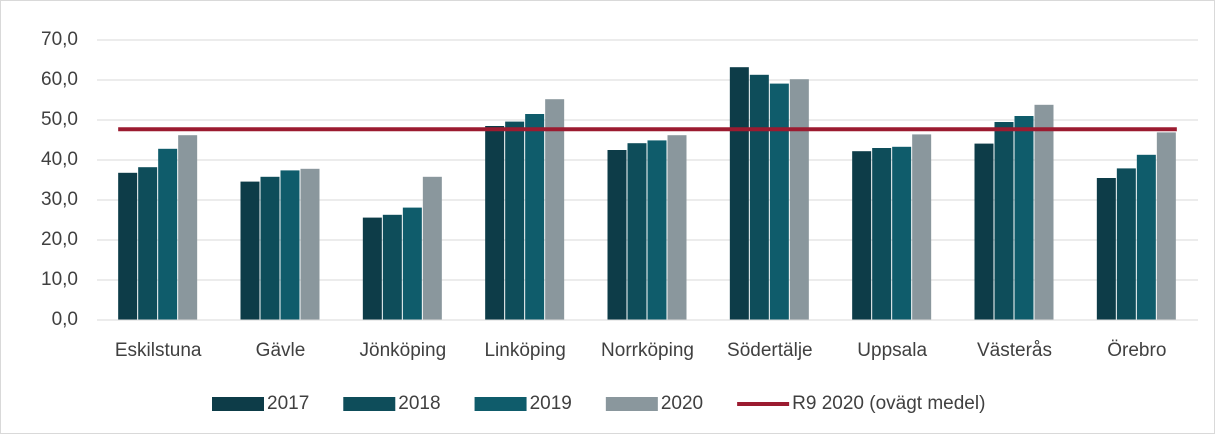  Describe the element at coordinates (1014, 350) in the screenshot. I see `x-tick-label: Västerås` at that location.